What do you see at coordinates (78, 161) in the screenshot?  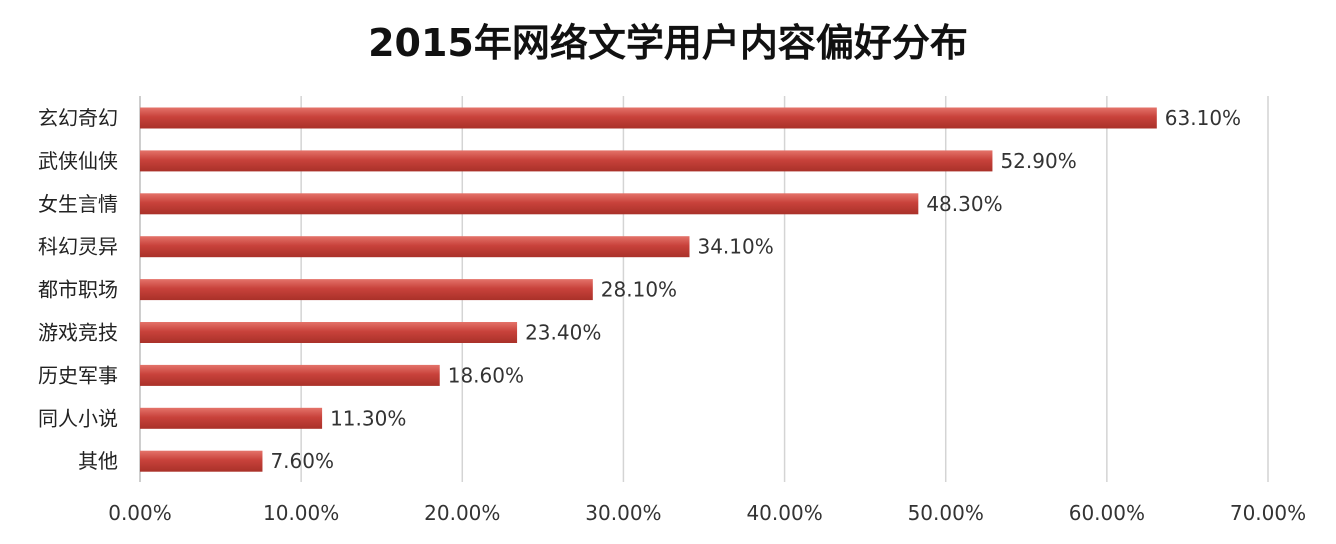 I see `category-label: 武侠仙侠` at bounding box center [78, 161].